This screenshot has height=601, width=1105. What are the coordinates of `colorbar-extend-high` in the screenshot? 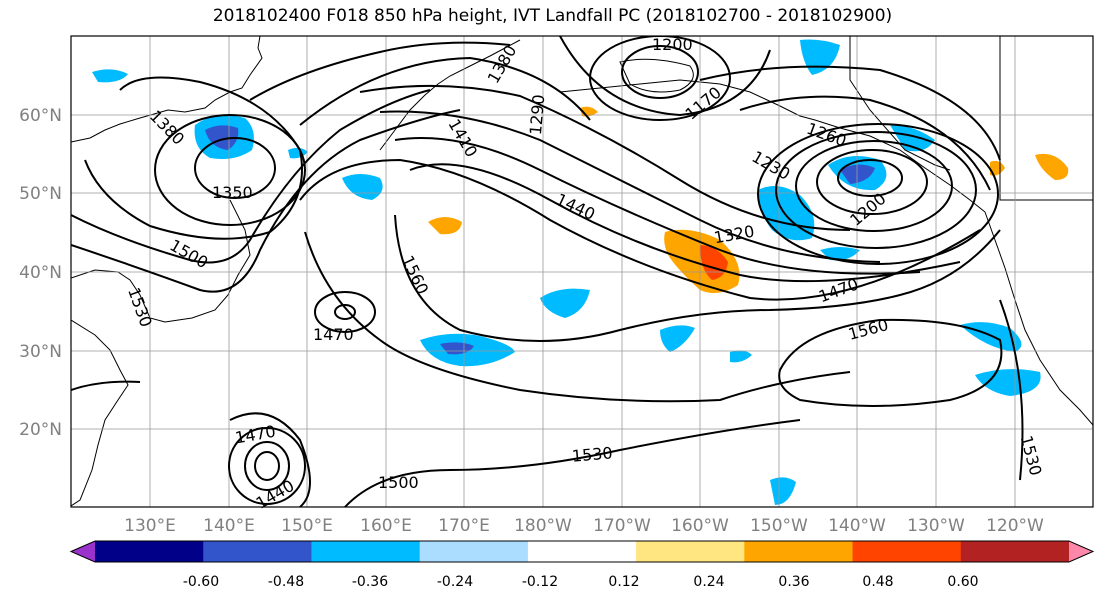 It's located at (1081, 551).